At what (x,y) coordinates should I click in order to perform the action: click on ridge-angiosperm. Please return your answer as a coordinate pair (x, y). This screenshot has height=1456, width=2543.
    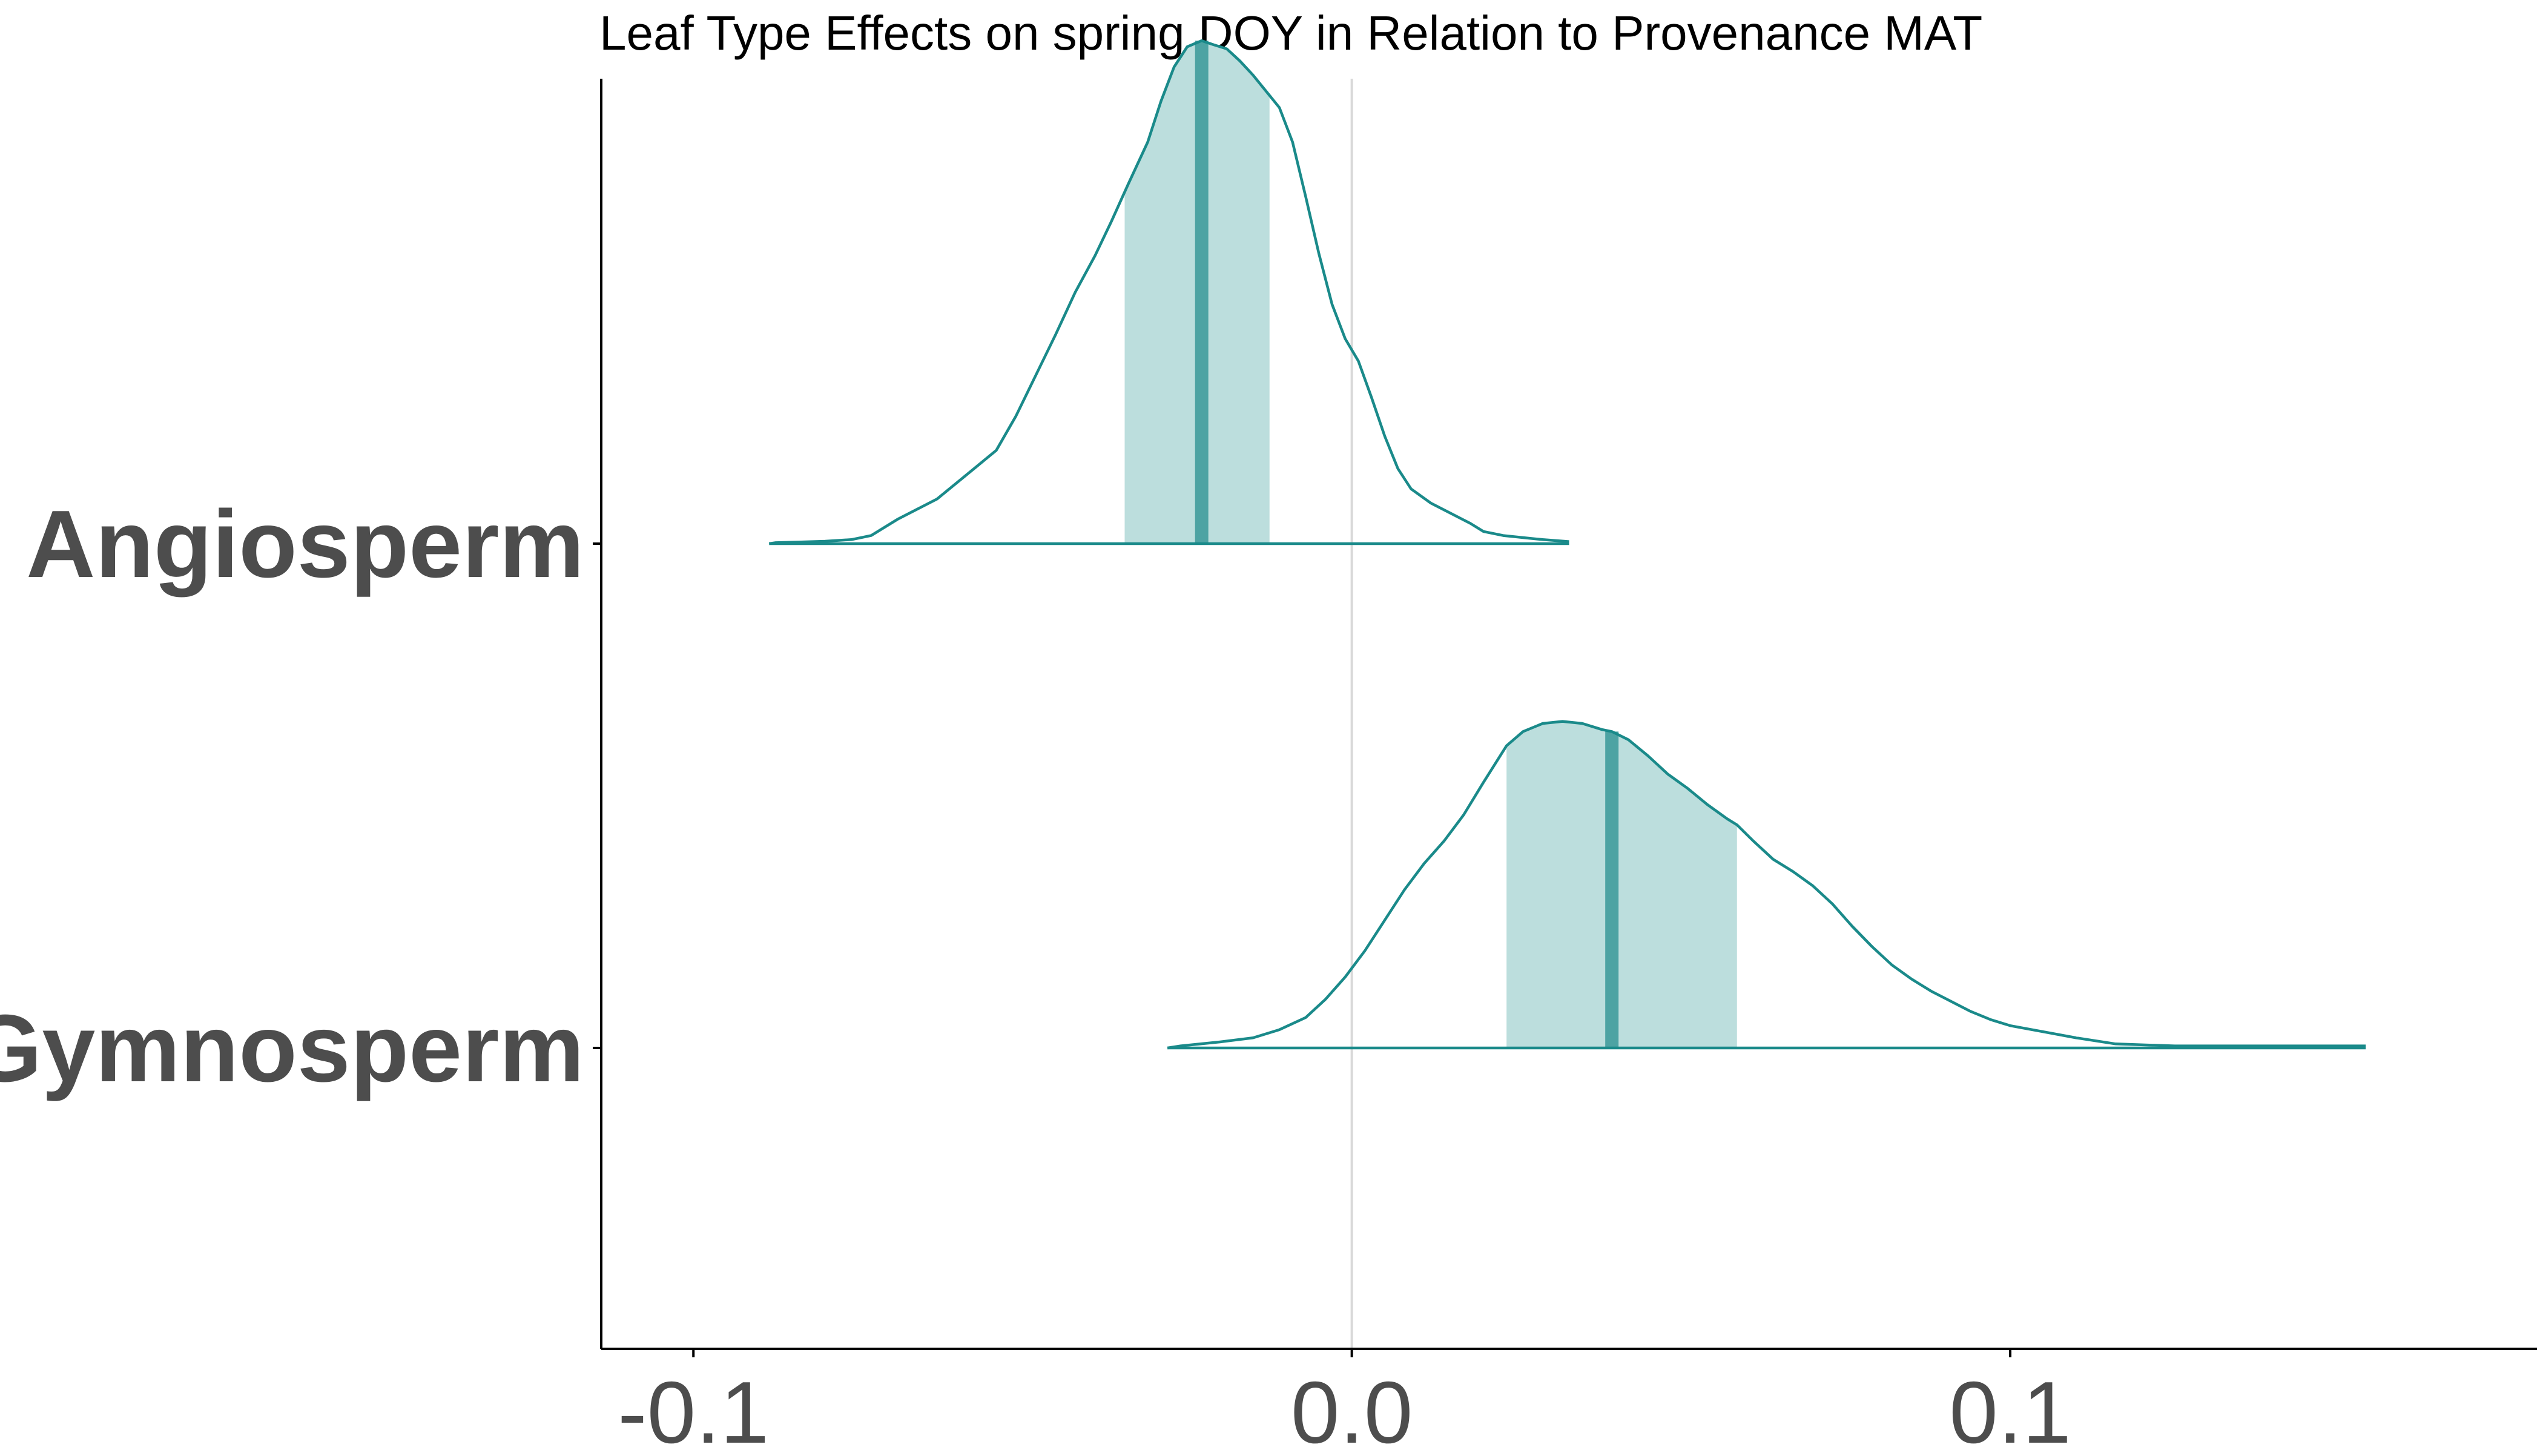
    Looking at the image, I should click on (1169, 292).